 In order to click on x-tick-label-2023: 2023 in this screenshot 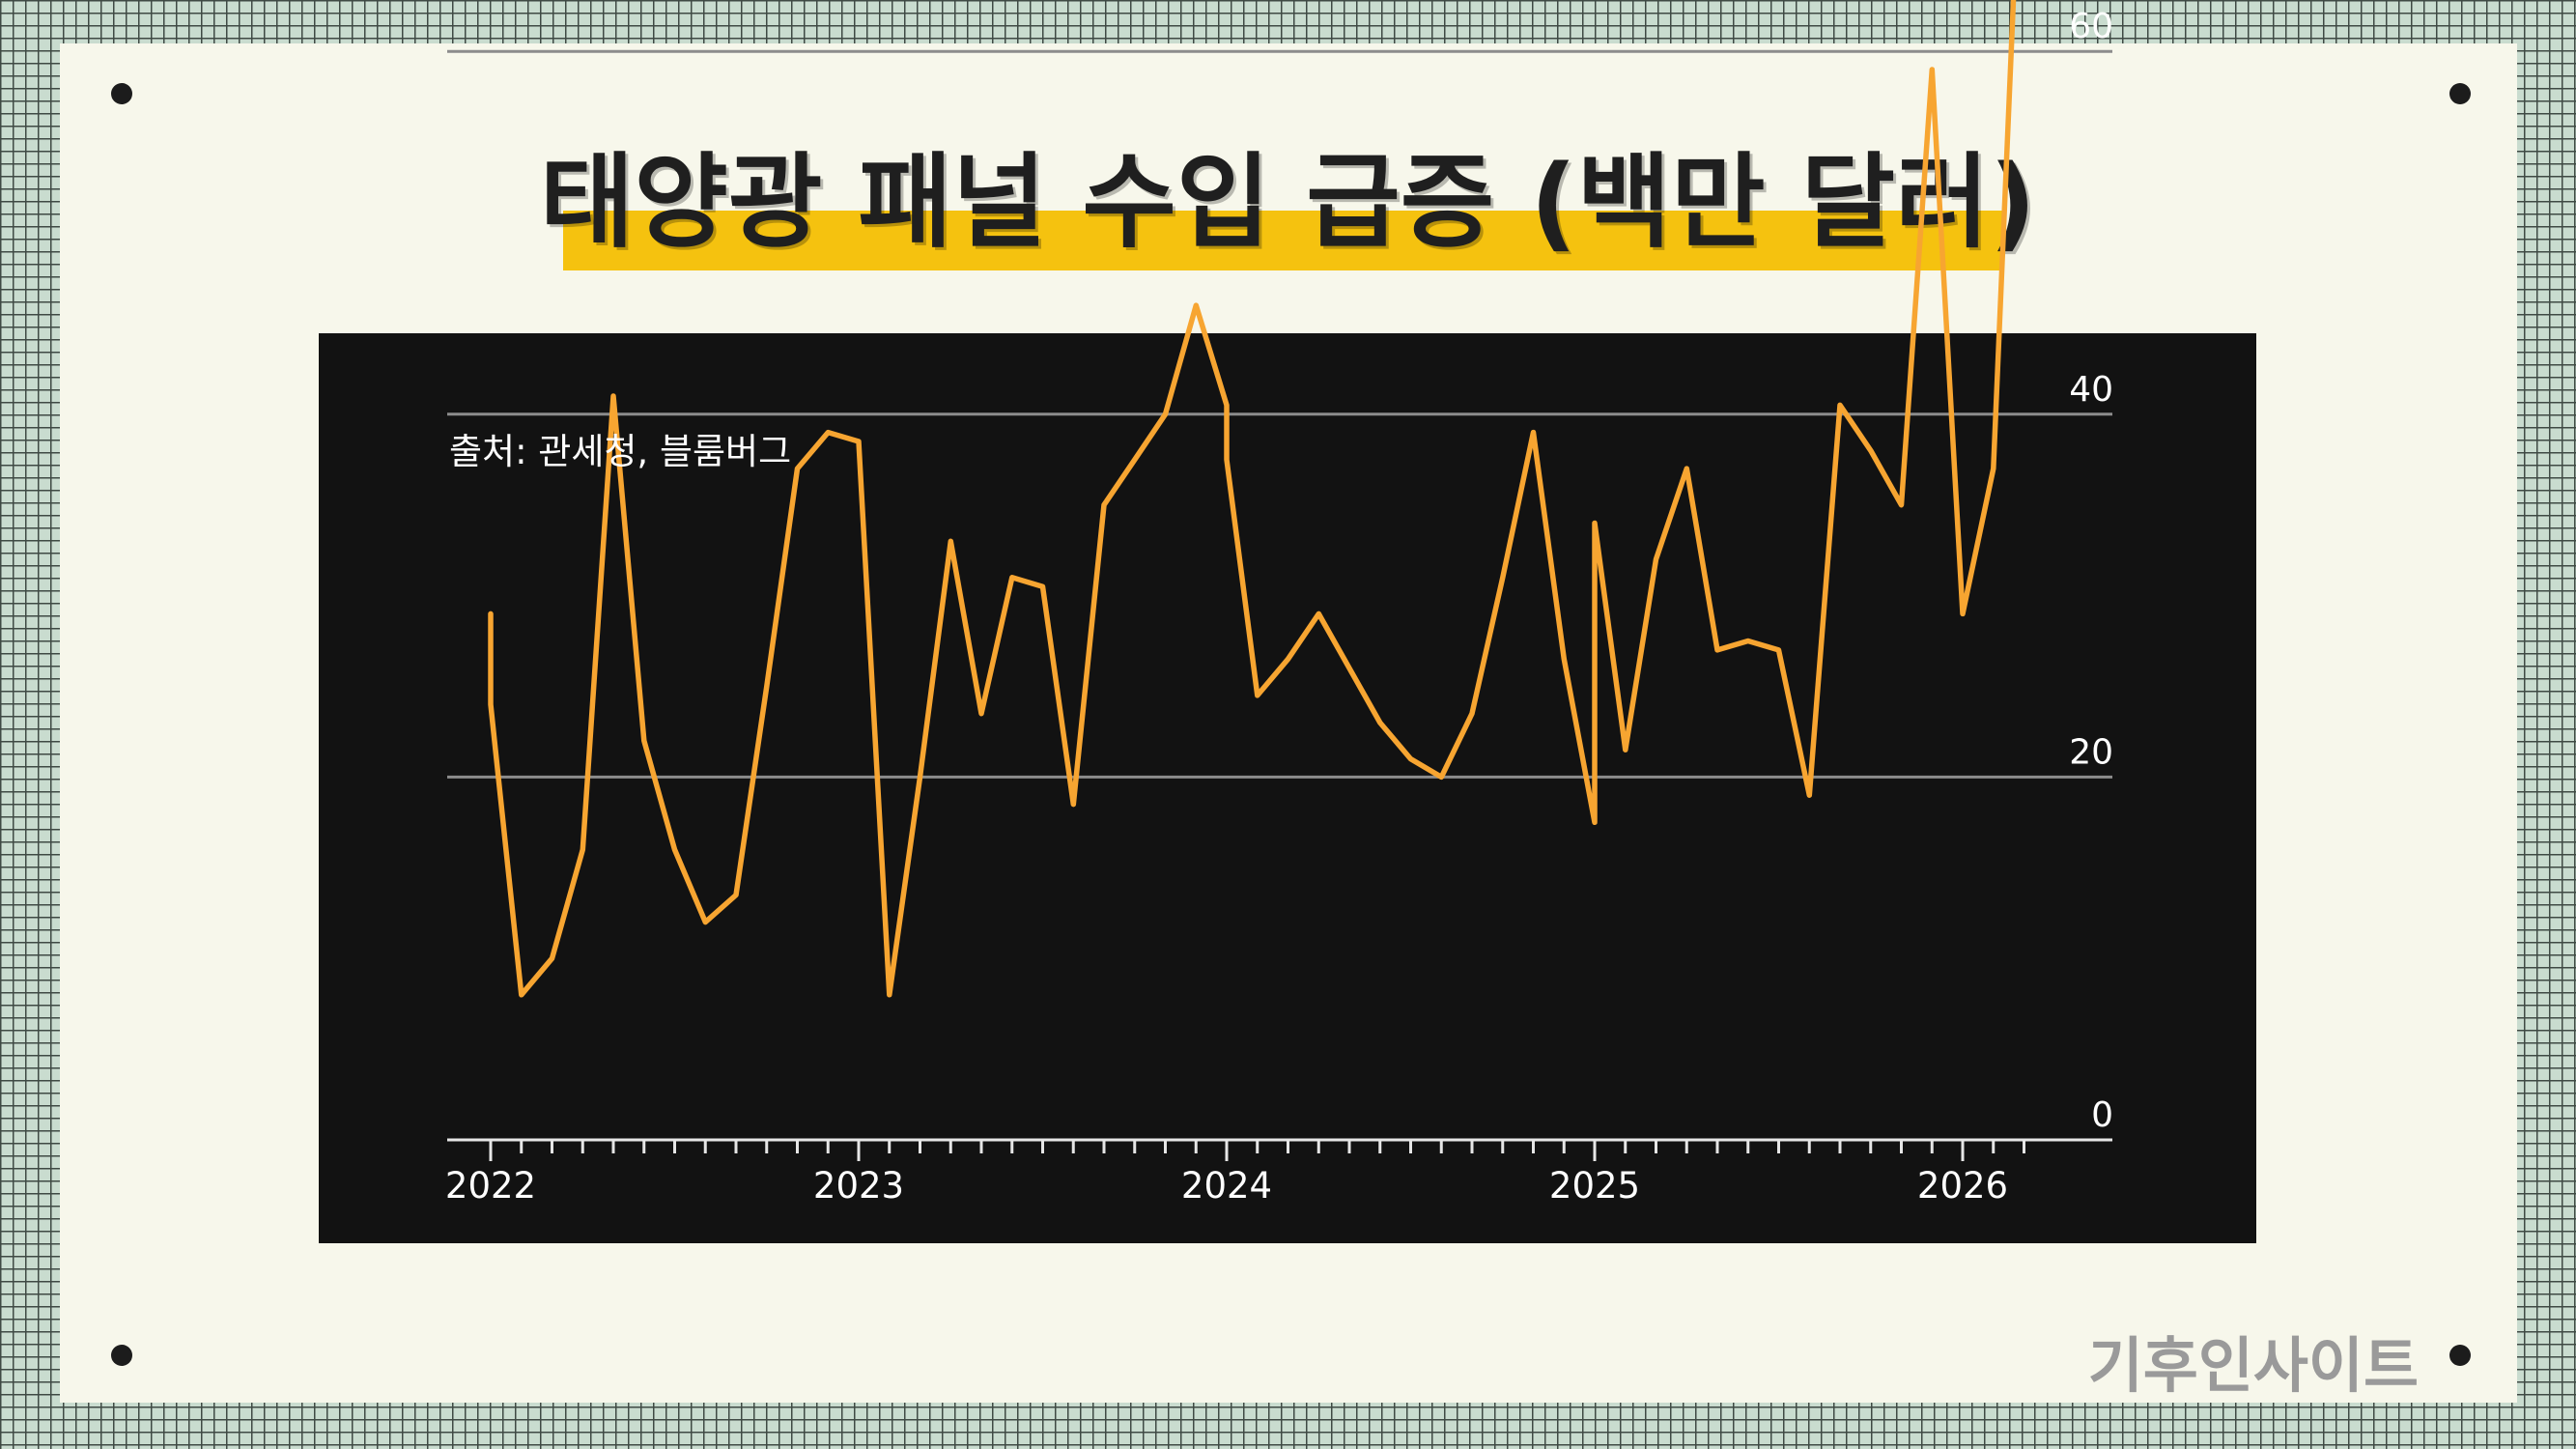, I will do `click(858, 1186)`.